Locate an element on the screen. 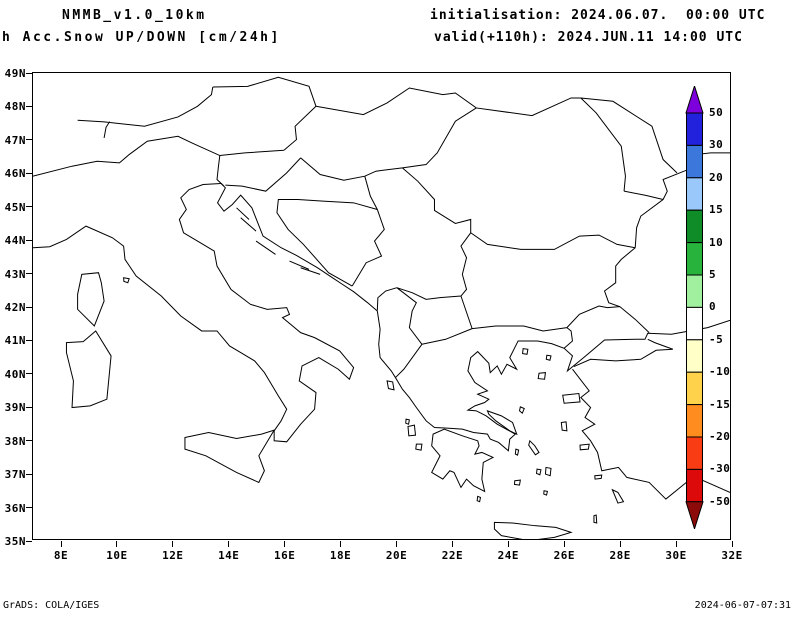  lon-tick-label: 16E is located at coordinates (284, 555).